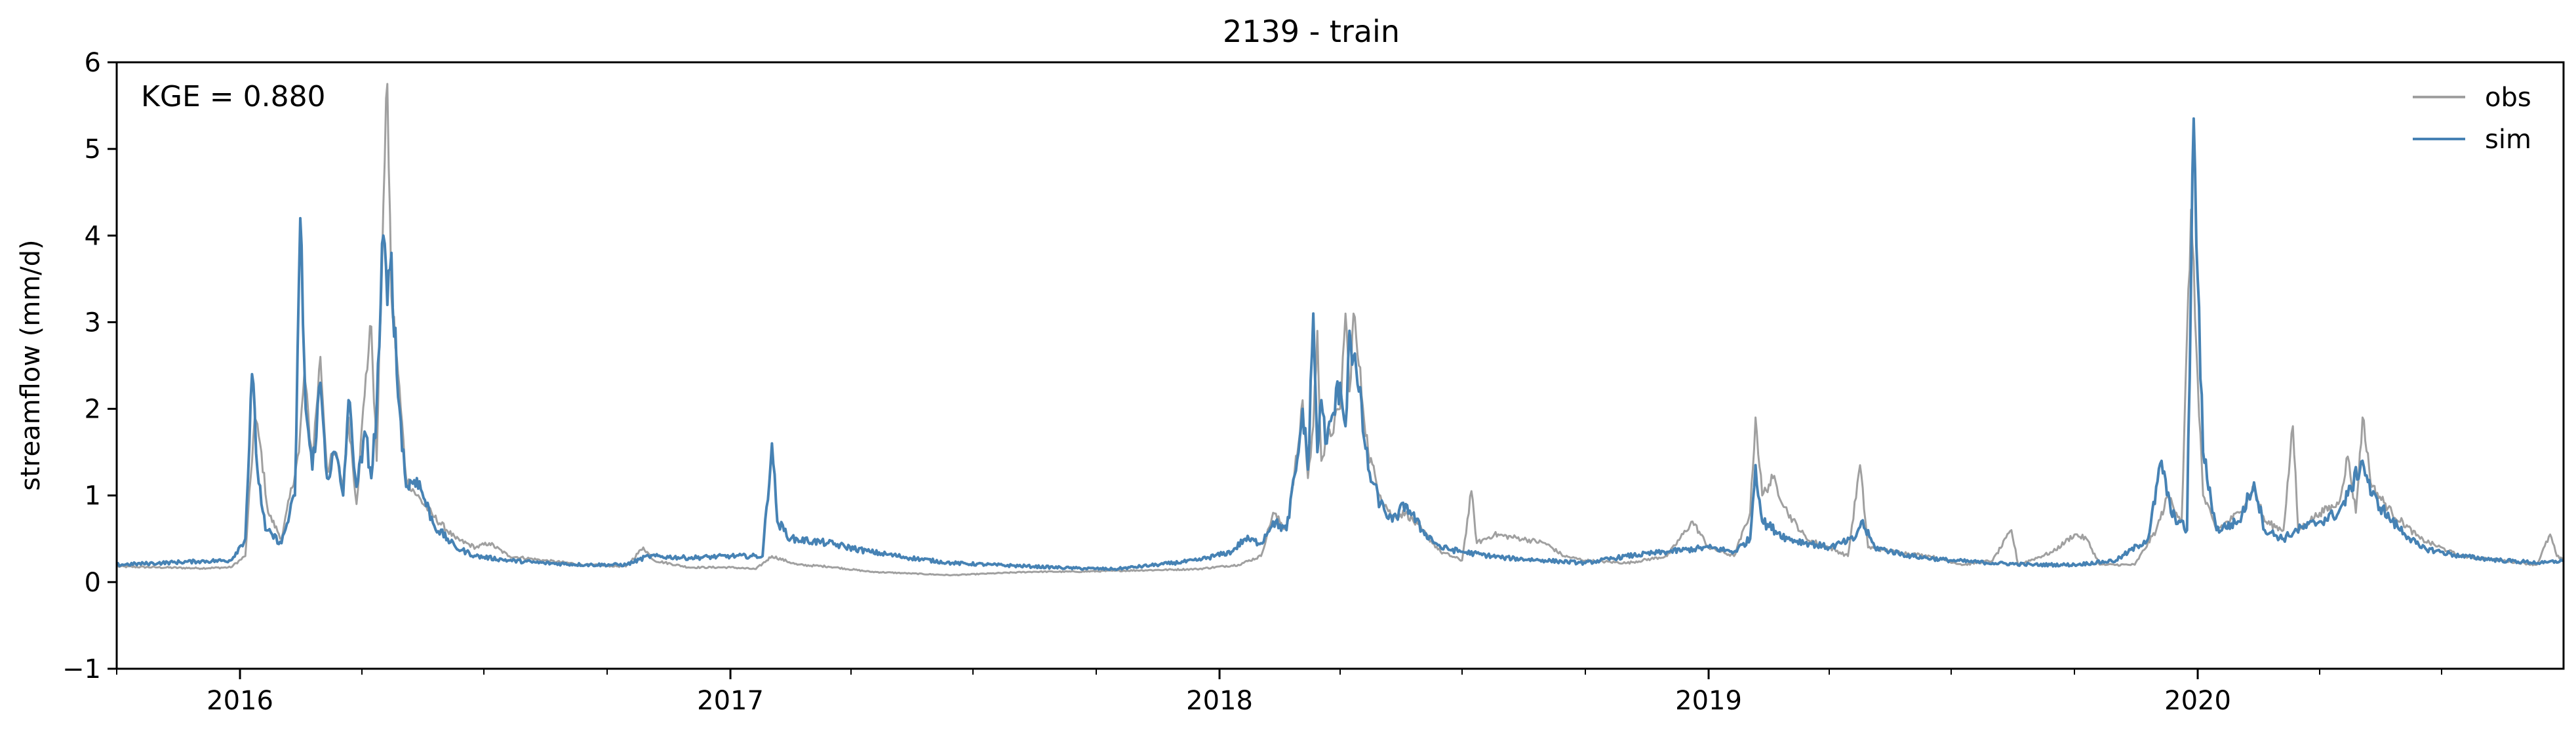 This screenshot has height=733, width=2576. I want to click on legend-label-obs: obs, so click(2508, 98).